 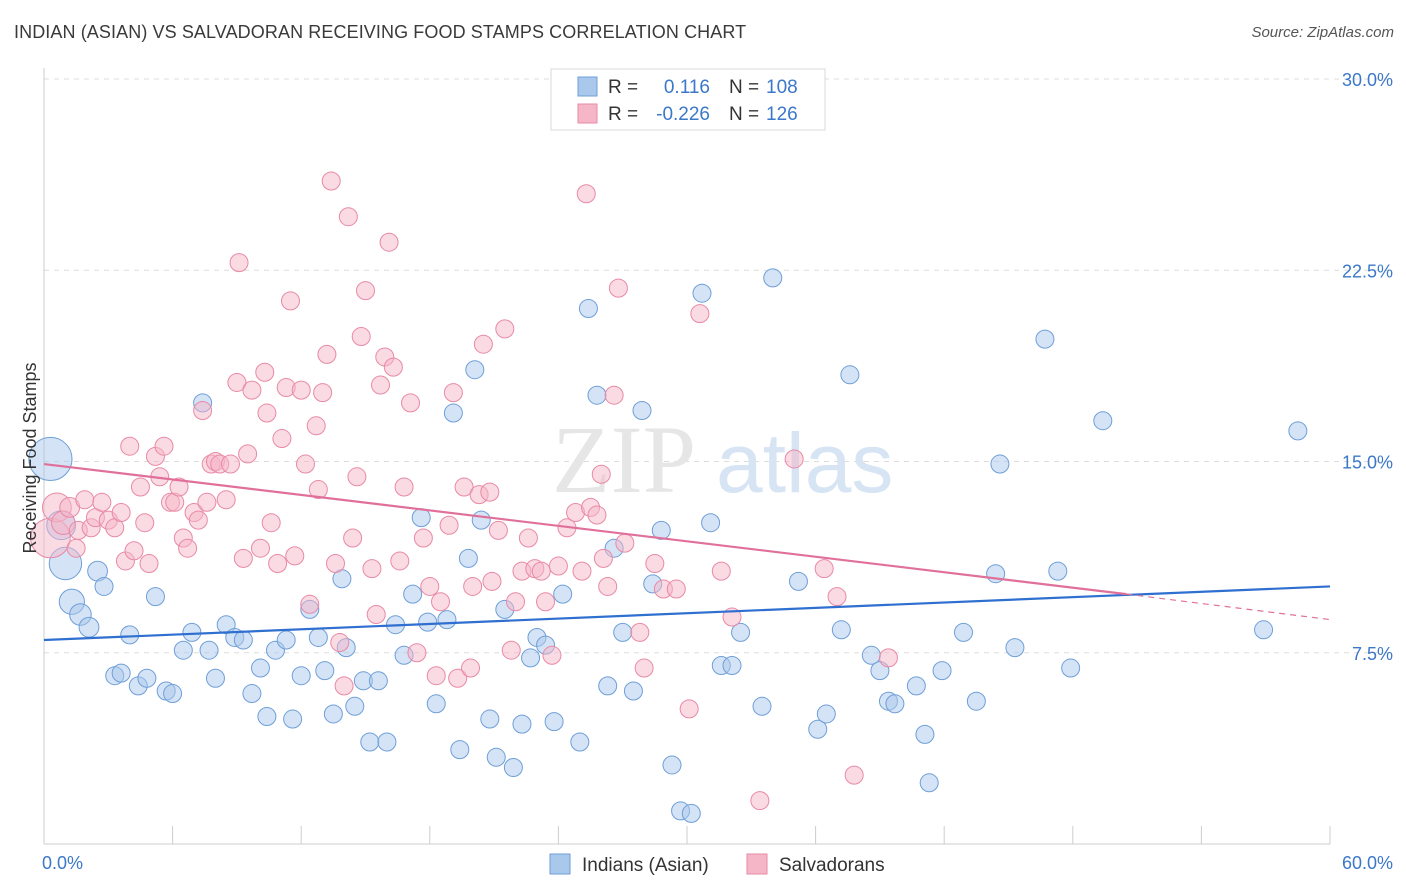 What do you see at coordinates (1367, 463) in the screenshot?
I see `y-tick-label: 15.0%` at bounding box center [1367, 463].